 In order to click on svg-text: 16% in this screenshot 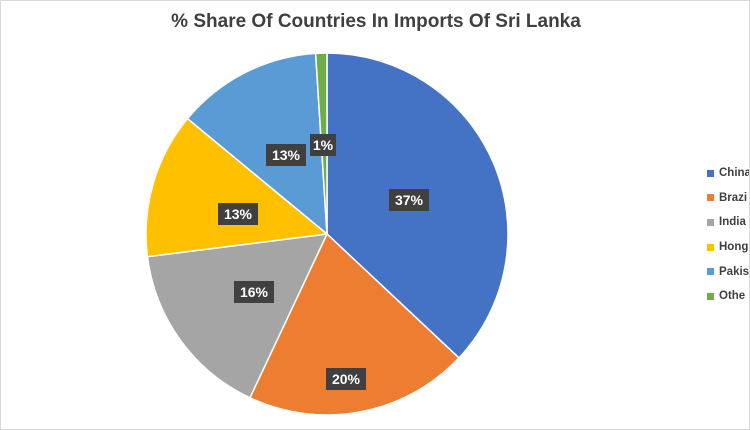, I will do `click(254, 292)`.